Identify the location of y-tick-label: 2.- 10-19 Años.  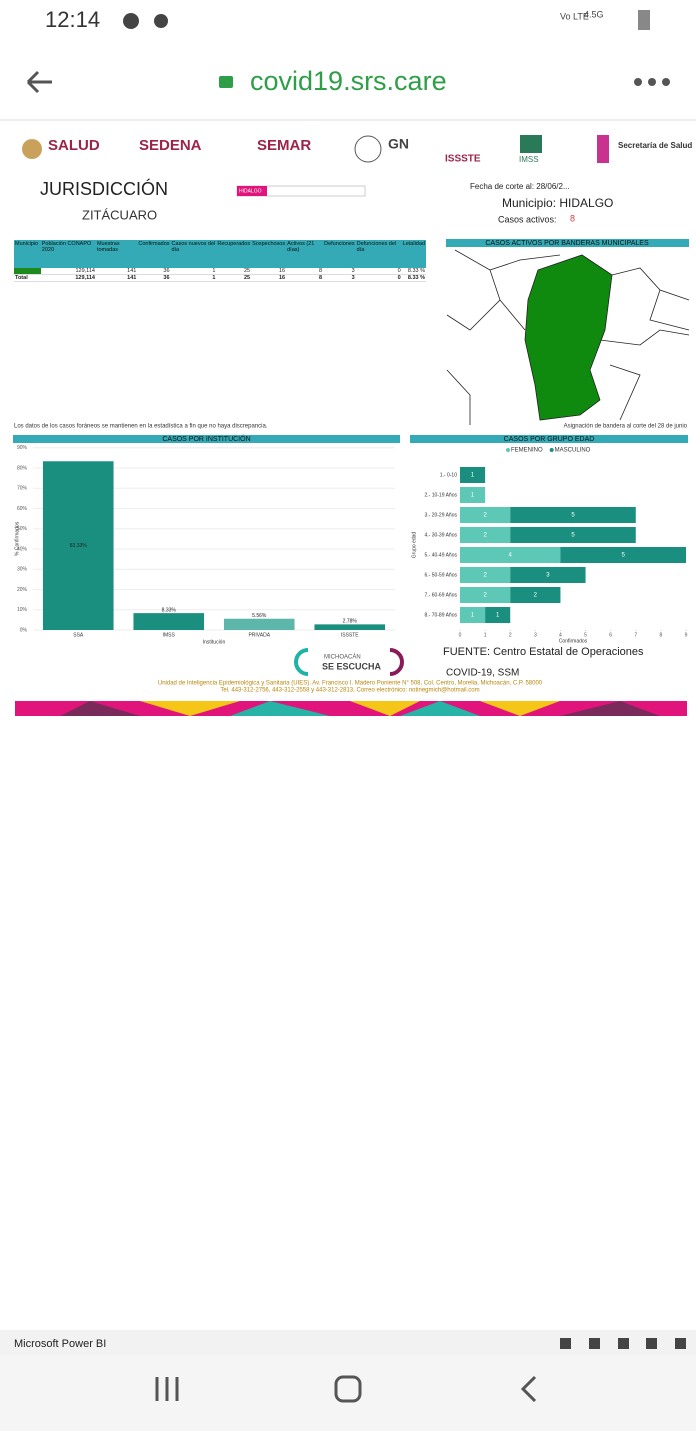
(440, 495).